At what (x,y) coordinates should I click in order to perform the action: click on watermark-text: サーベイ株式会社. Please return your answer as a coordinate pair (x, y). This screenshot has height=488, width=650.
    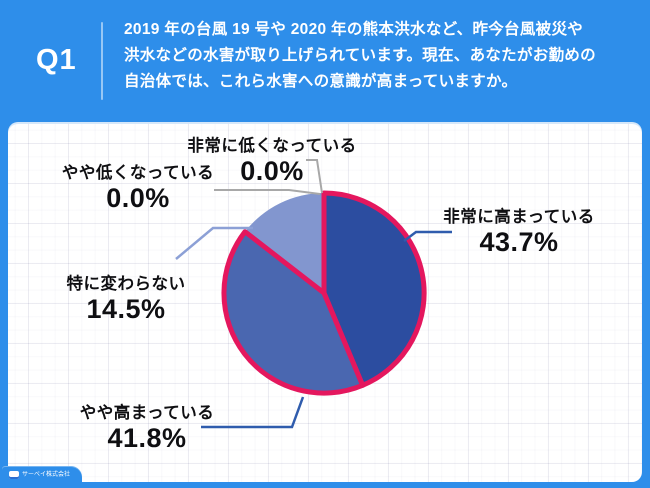
    Looking at the image, I should click on (46, 474).